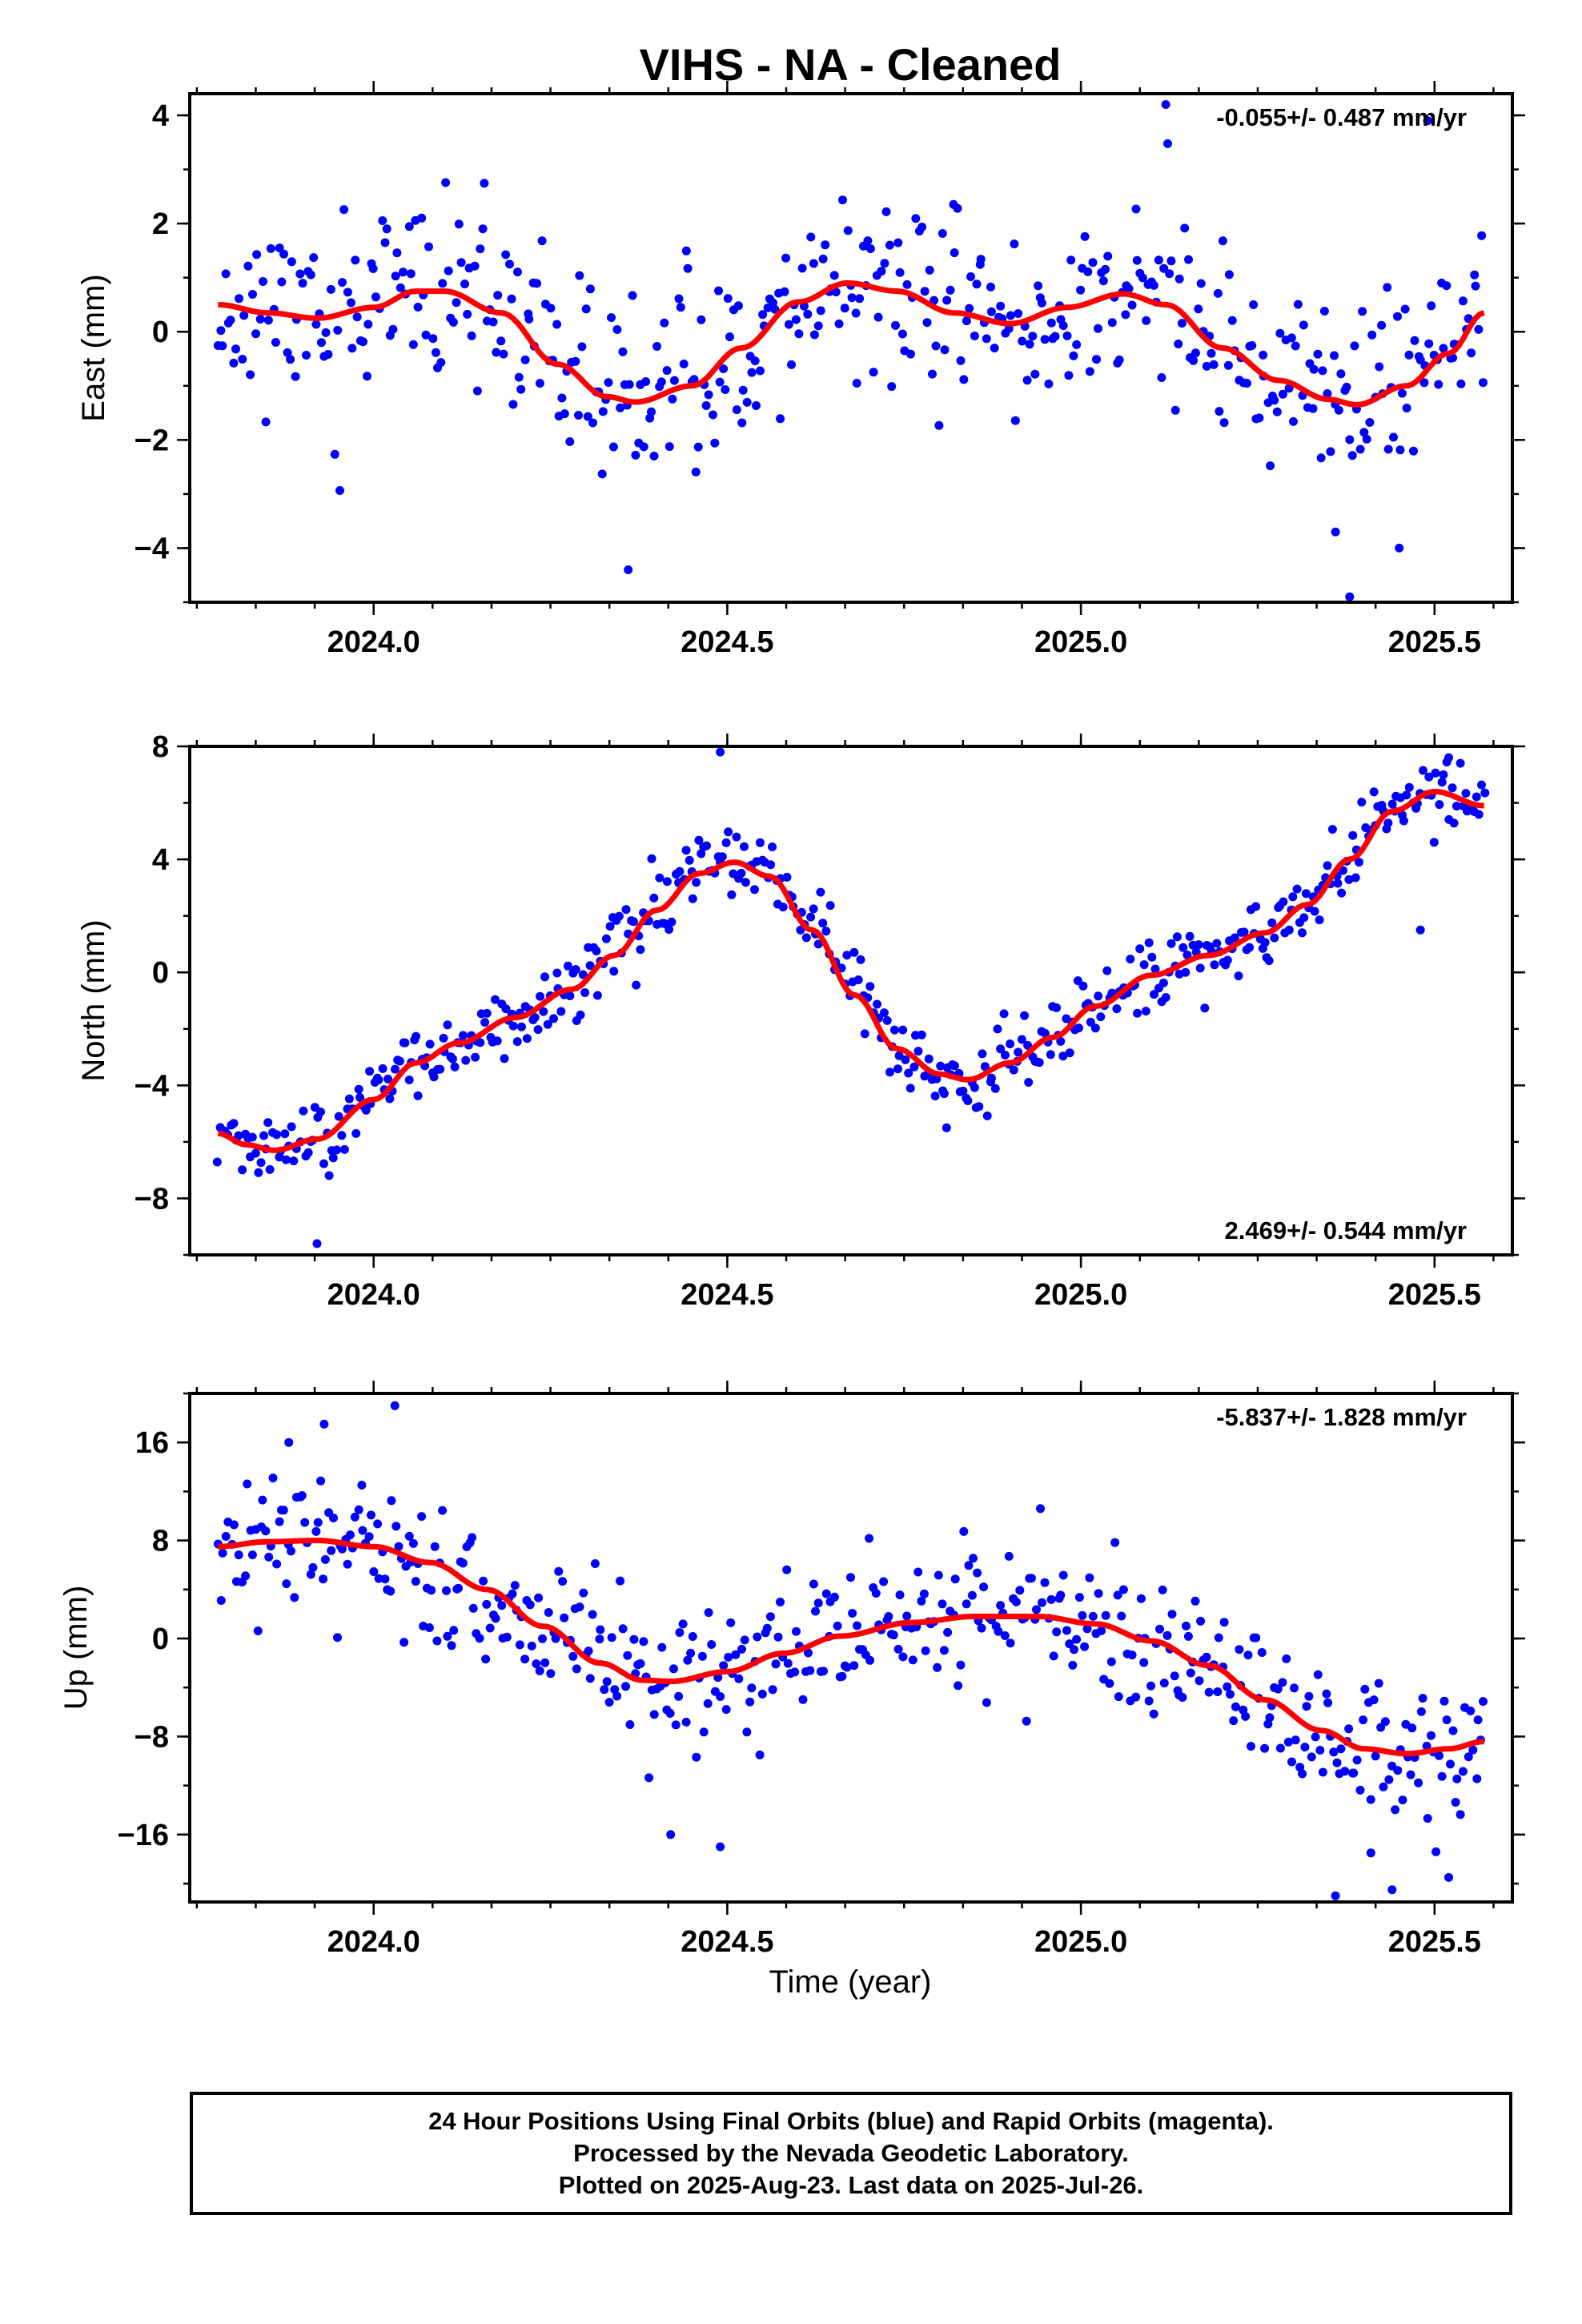  I want to click on y-tick-label: −8, so click(152, 1199).